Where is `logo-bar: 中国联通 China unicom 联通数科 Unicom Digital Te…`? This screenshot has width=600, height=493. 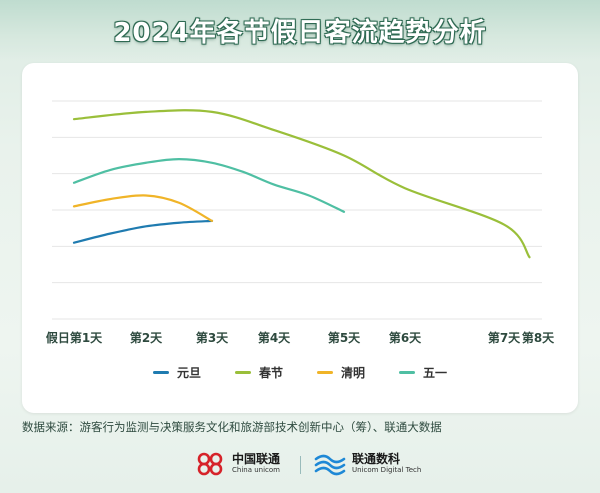
logo-bar: 中国联通 China unicom 联通数科 Unicom Digital Te… is located at coordinates (300, 464).